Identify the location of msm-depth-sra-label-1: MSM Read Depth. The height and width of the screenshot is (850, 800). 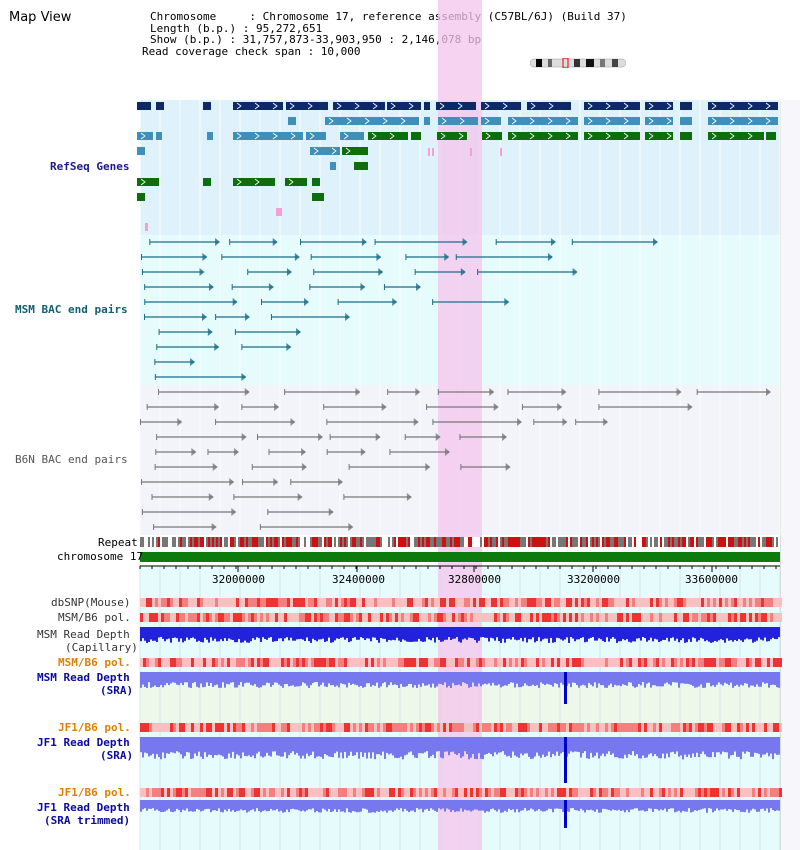
(83, 677).